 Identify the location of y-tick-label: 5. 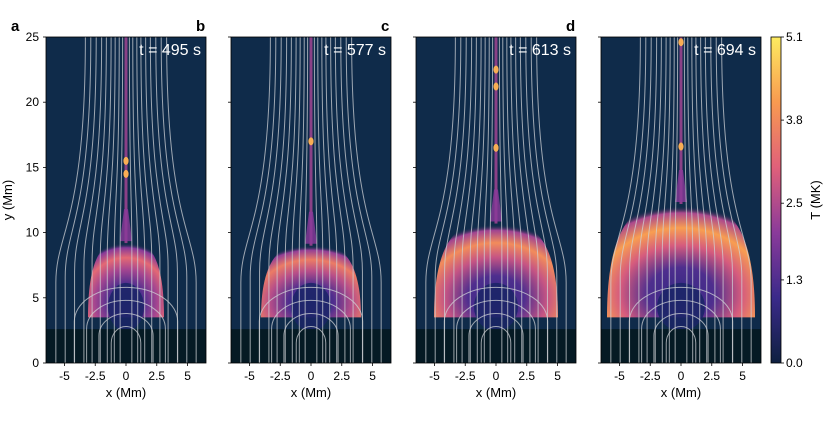
(35, 298).